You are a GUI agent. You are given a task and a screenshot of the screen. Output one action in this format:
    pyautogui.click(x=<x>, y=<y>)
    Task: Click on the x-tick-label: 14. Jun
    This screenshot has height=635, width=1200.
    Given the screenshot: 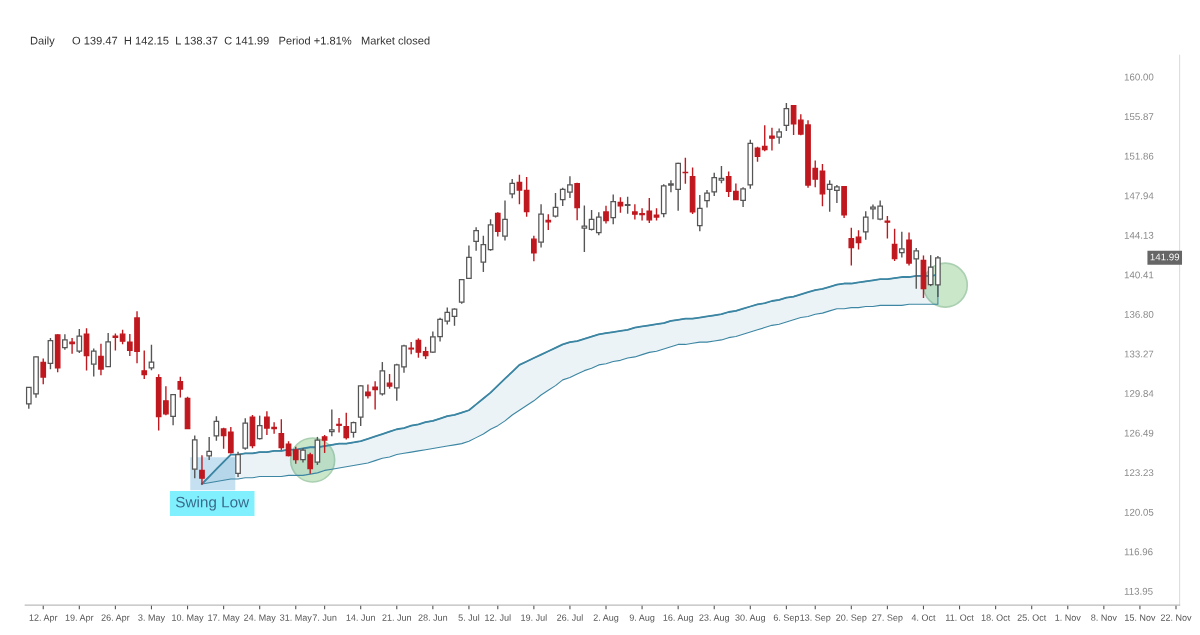 What is the action you would take?
    pyautogui.click(x=360, y=617)
    